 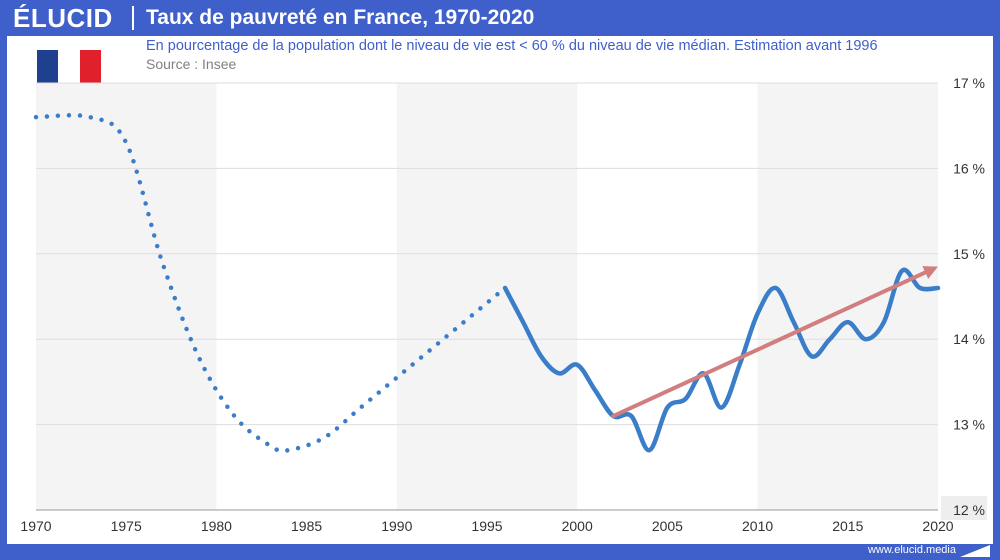 What do you see at coordinates (340, 17) in the screenshot?
I see `chart-title: Taux de pauvreté en France, 1970-2020` at bounding box center [340, 17].